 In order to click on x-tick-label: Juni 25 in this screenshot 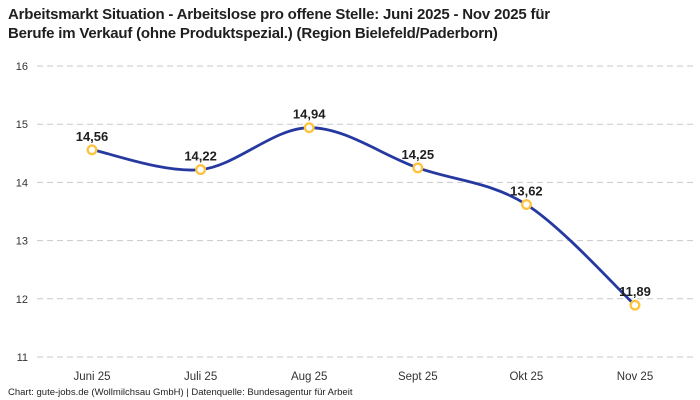, I will do `click(91, 377)`.